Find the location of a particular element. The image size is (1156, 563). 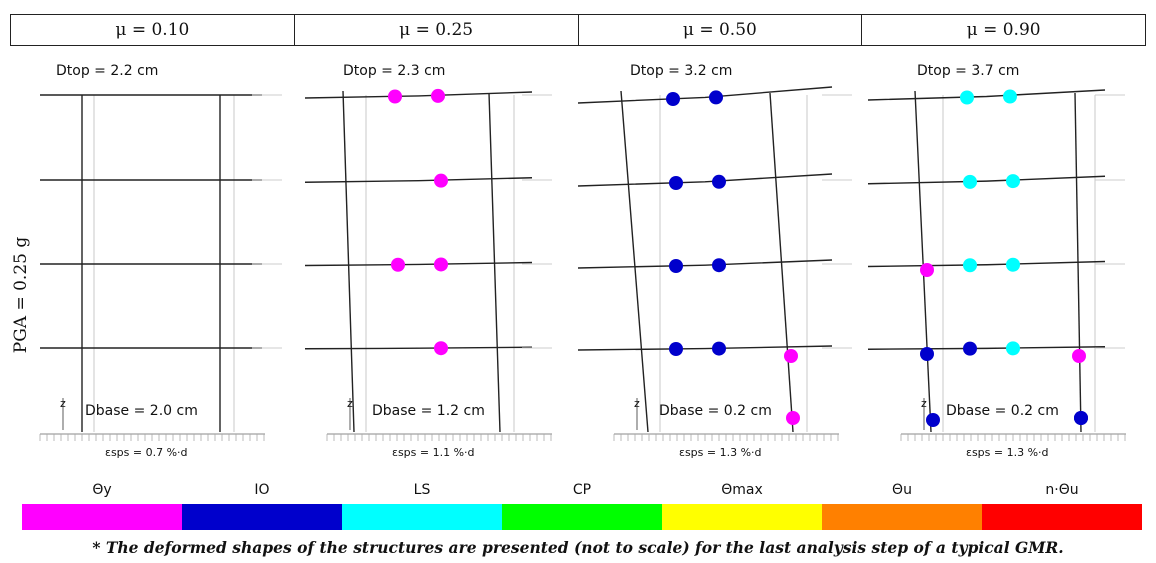

d-top-label: Dtop = 2.2 cm is located at coordinates (107, 71).